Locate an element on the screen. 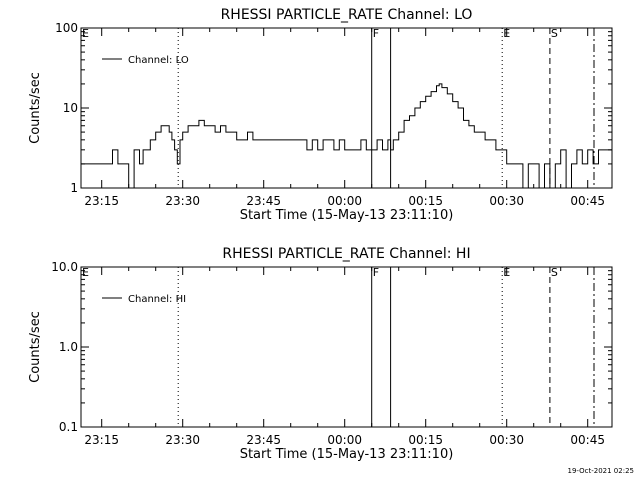 The width and height of the screenshot is (640, 480). footer-timestamp: 19-Oct-2021 02:25 is located at coordinates (600, 471).